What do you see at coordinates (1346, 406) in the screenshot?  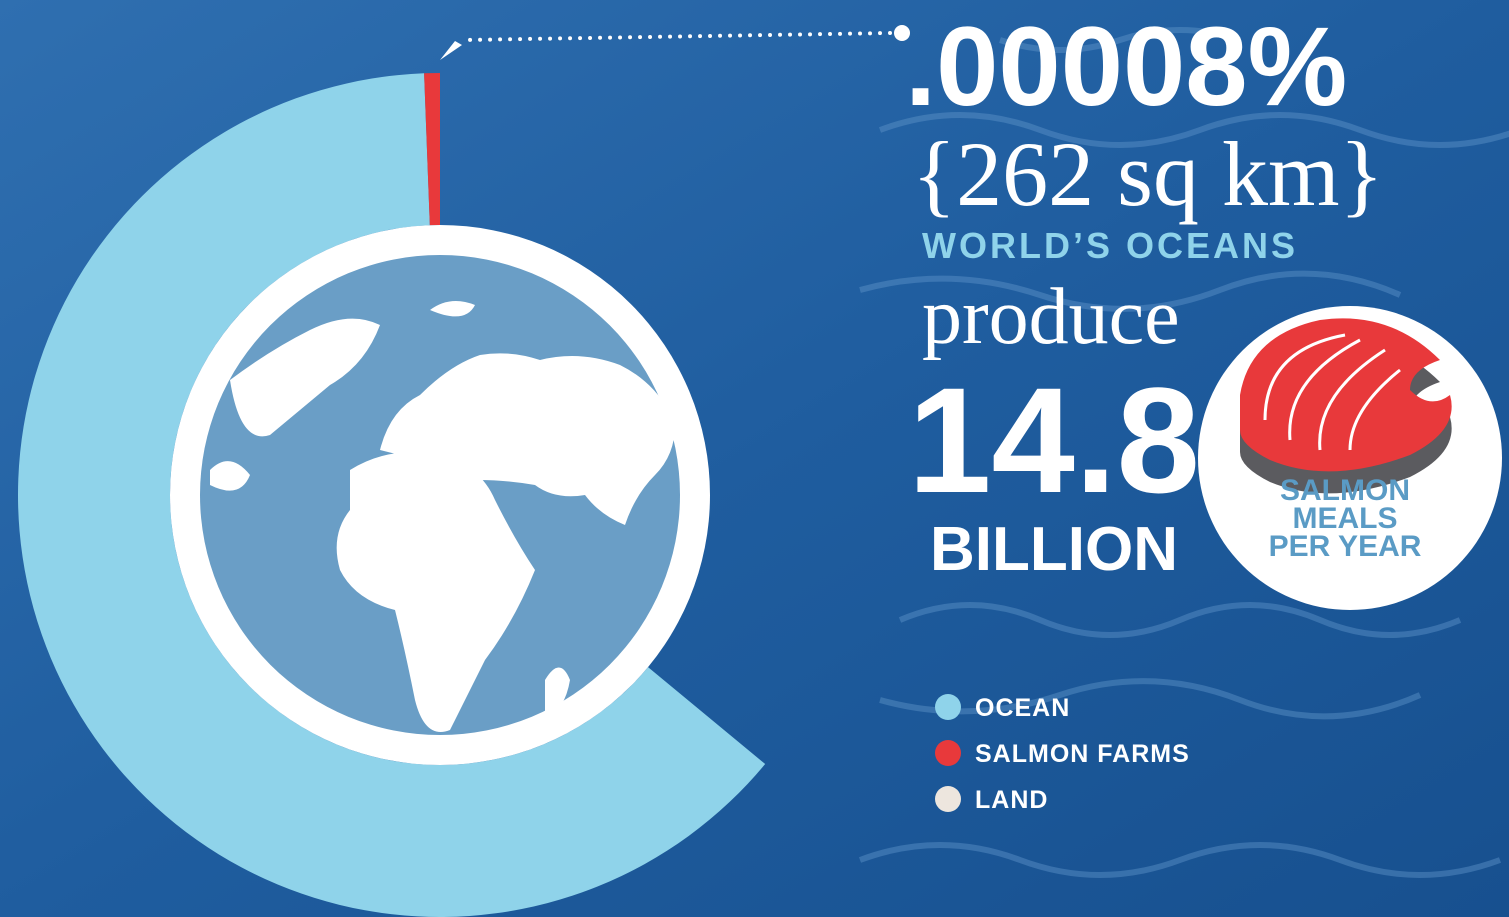 I see `salmon-icon` at bounding box center [1346, 406].